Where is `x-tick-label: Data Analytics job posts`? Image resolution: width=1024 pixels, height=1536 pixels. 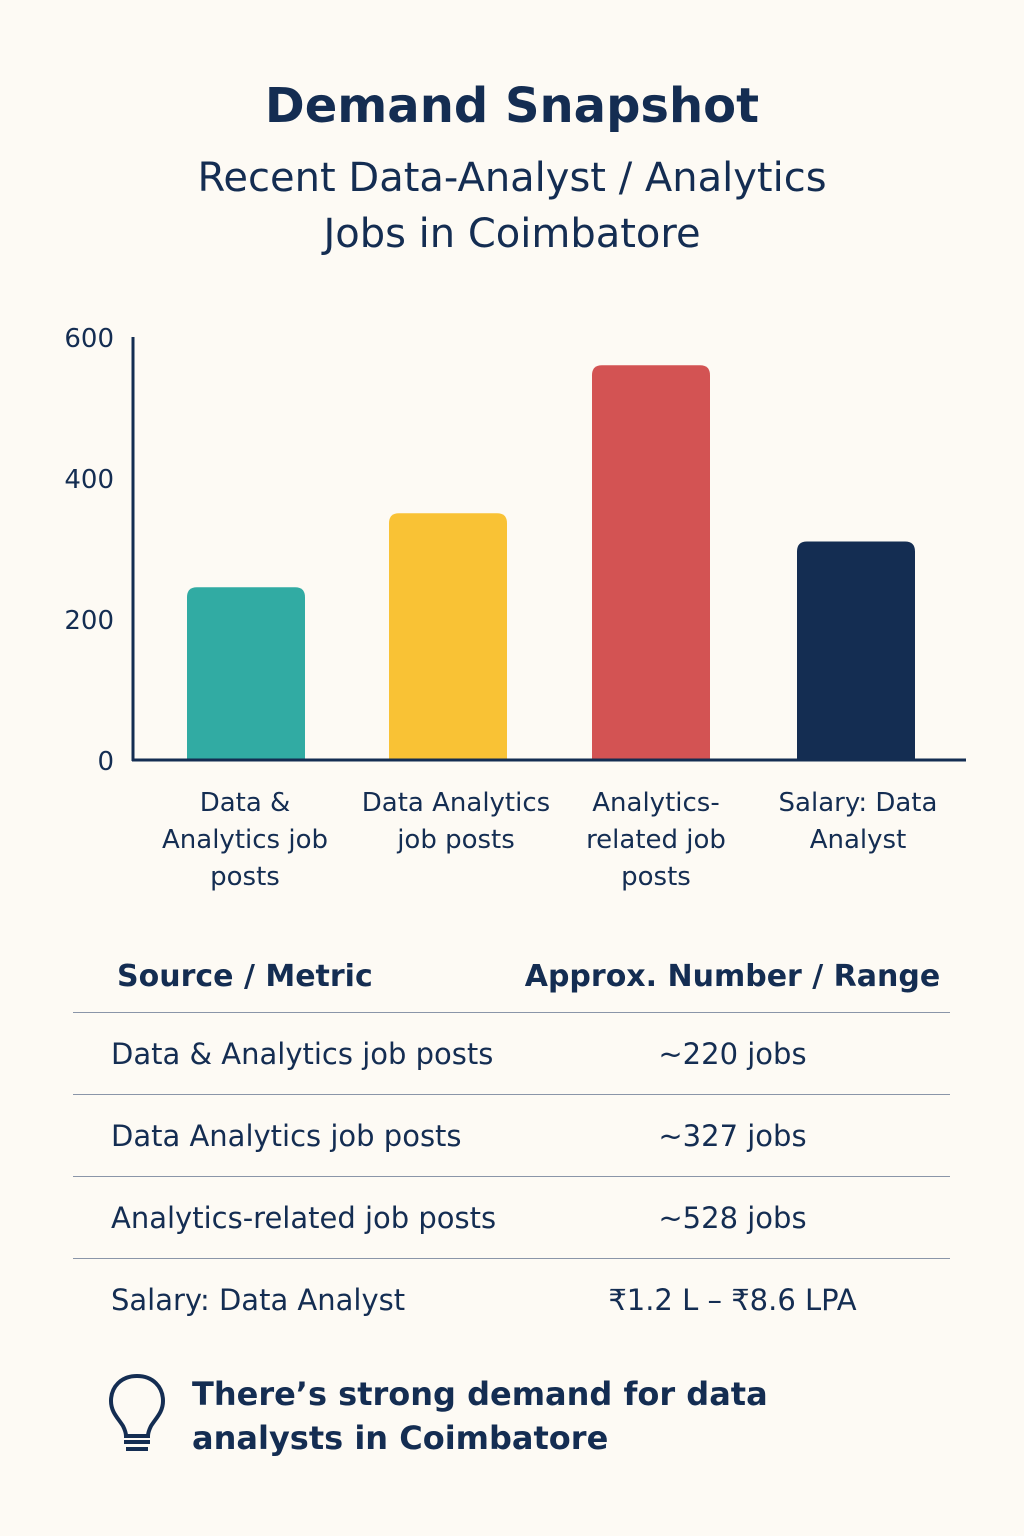 x-tick-label: Data Analytics job posts is located at coordinates (456, 821).